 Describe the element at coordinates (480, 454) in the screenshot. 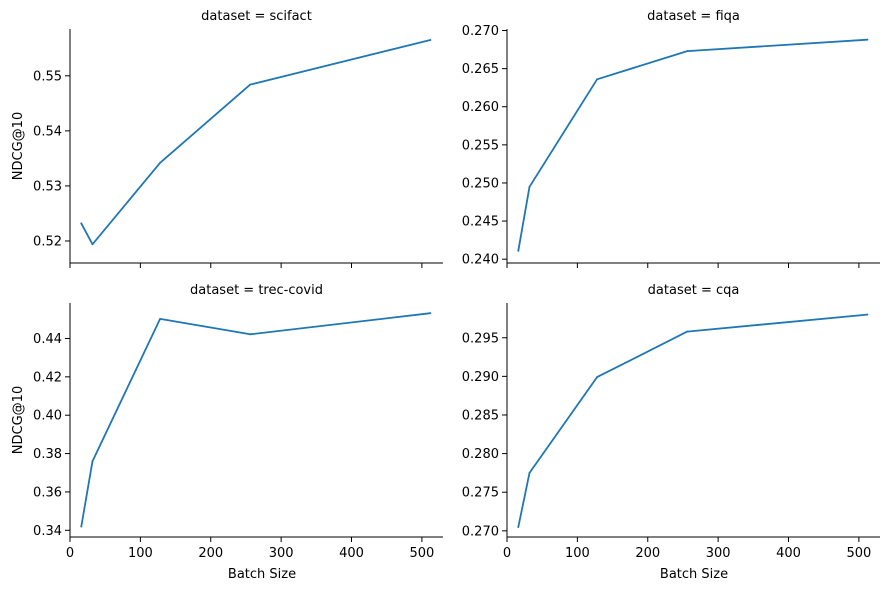

I see `y-tick-label: 0.280` at that location.